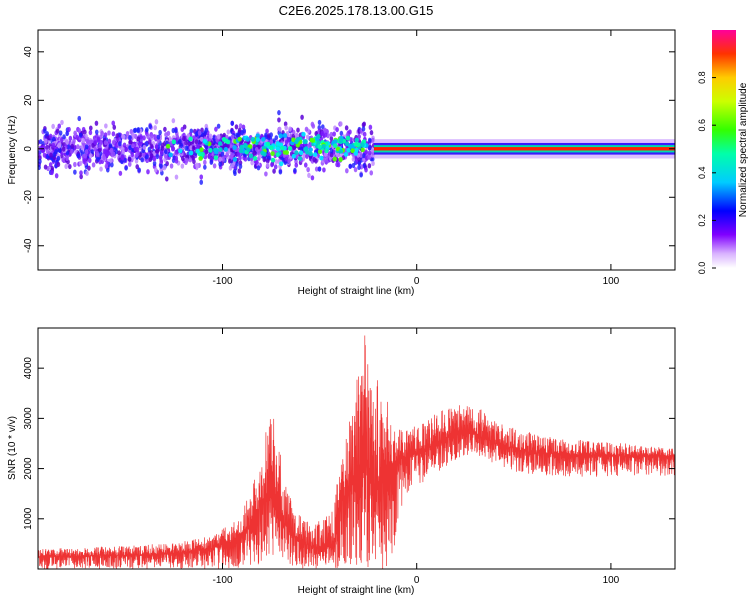 This screenshot has height=600, width=750. What do you see at coordinates (28, 518) in the screenshot?
I see `snr-y-tick-label: 1000` at bounding box center [28, 518].